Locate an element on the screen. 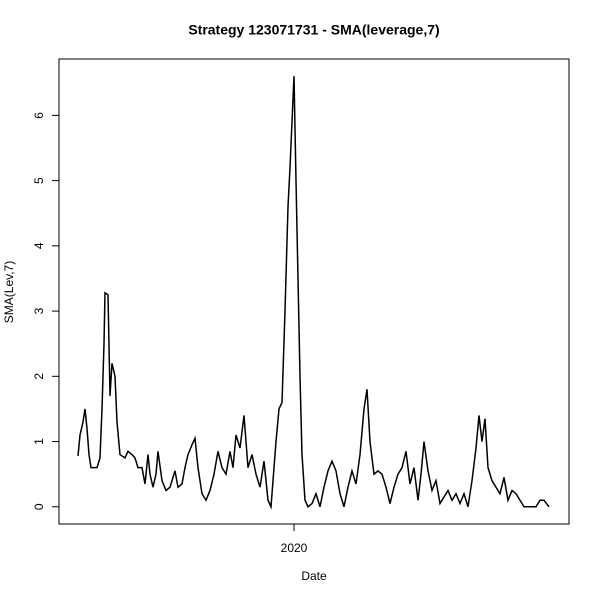 The height and width of the screenshot is (600, 600). x-axis-label: Date is located at coordinates (314, 576).